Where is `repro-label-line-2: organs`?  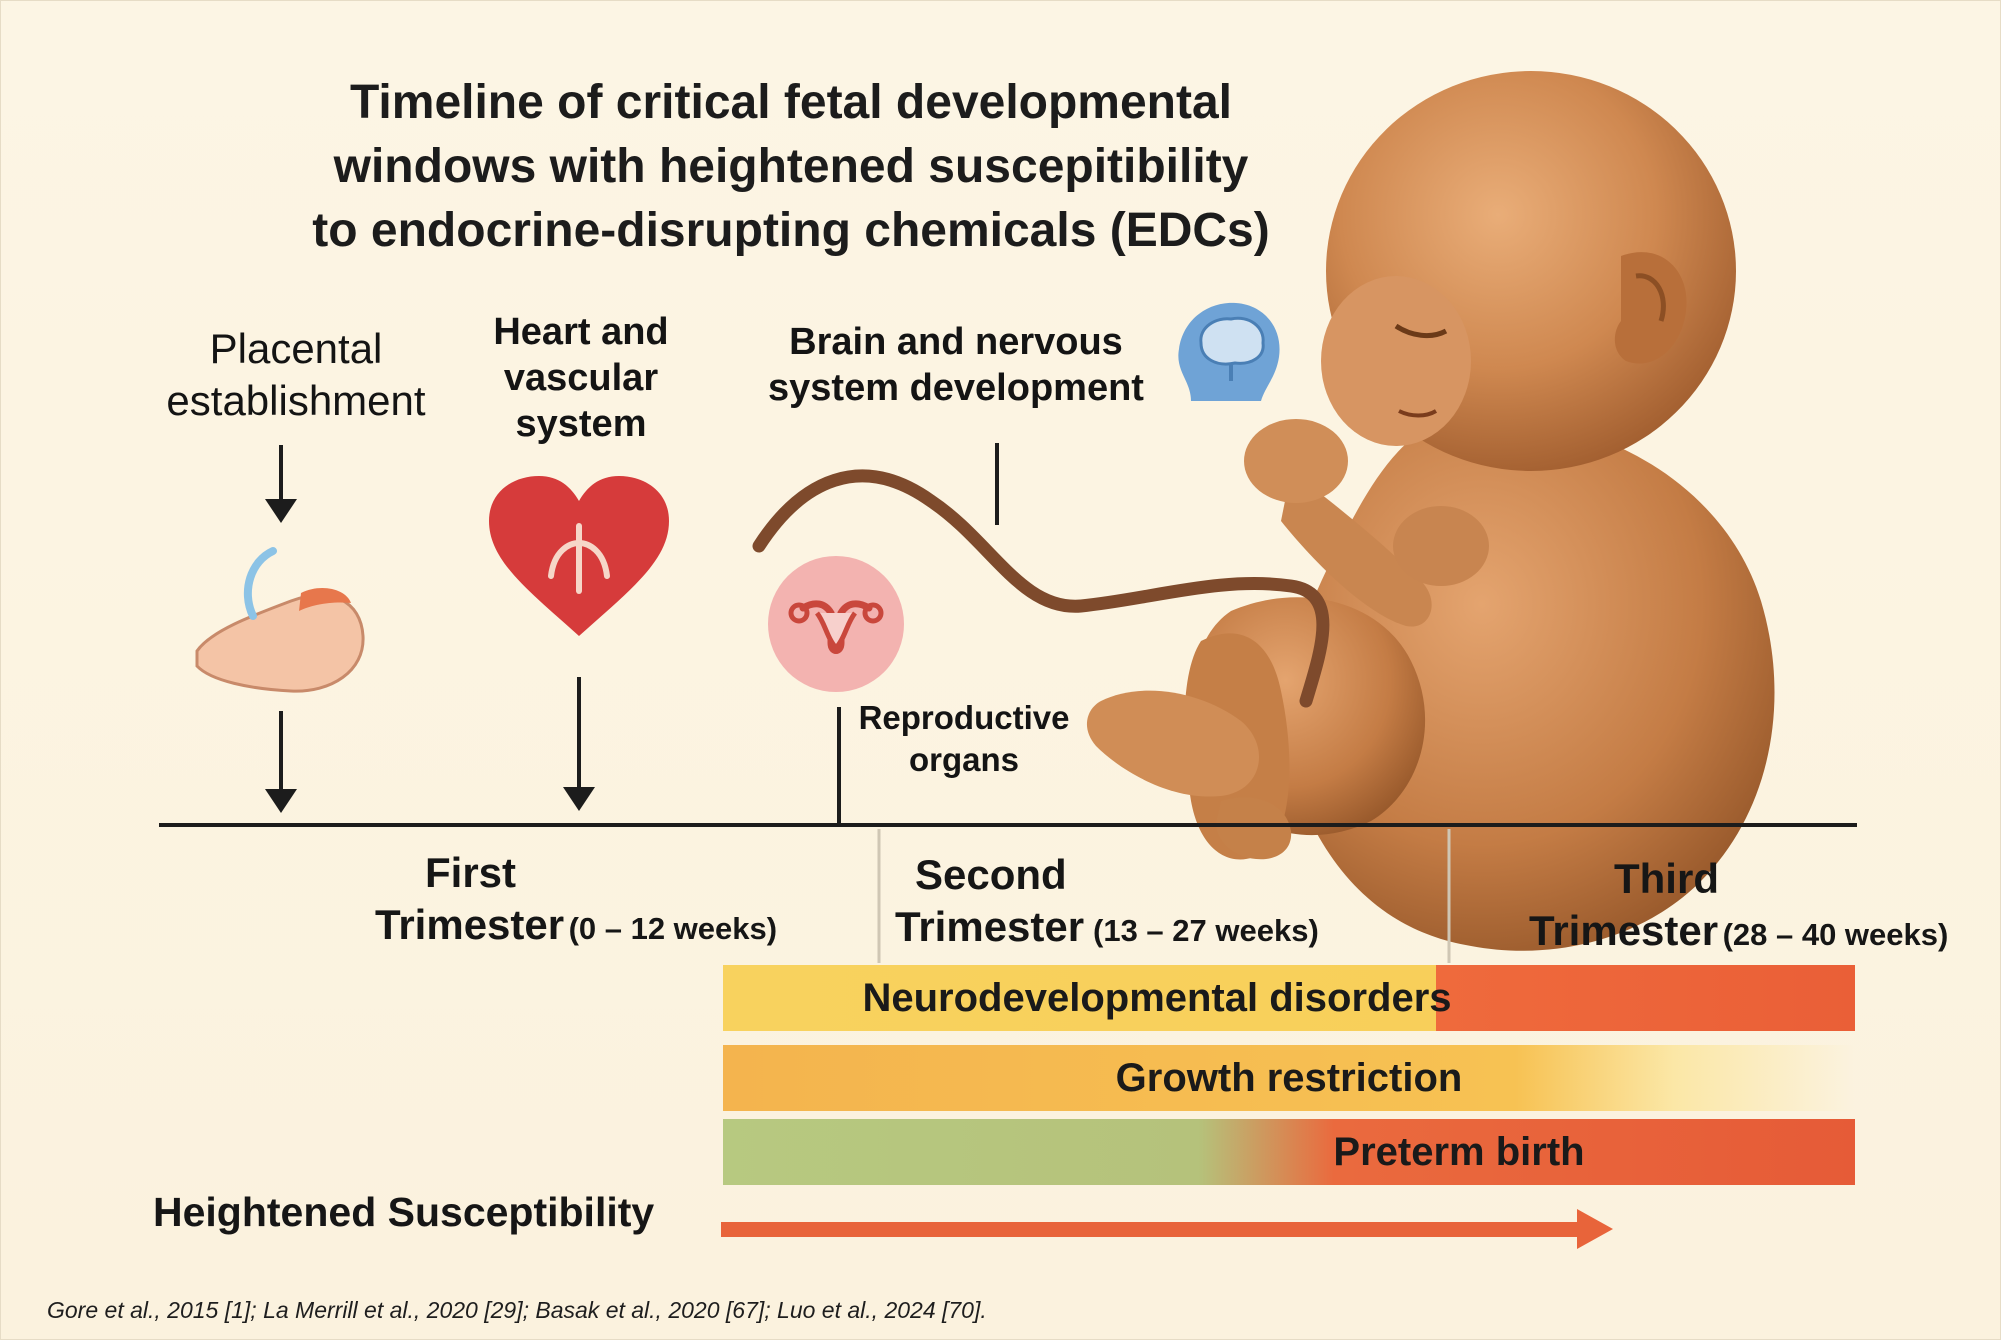 repro-label-line-2: organs is located at coordinates (964, 759).